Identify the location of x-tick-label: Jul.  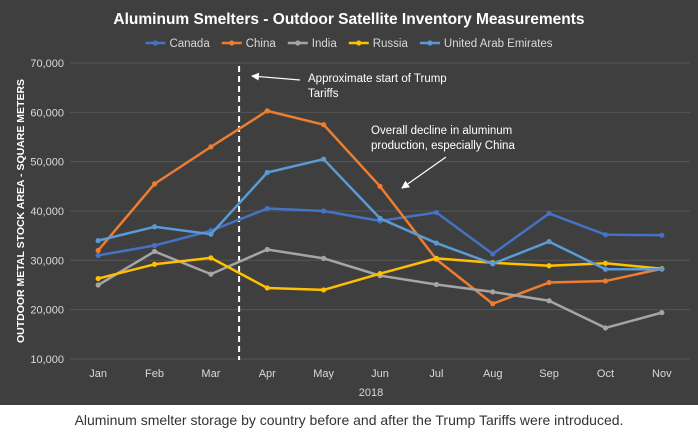
(436, 374).